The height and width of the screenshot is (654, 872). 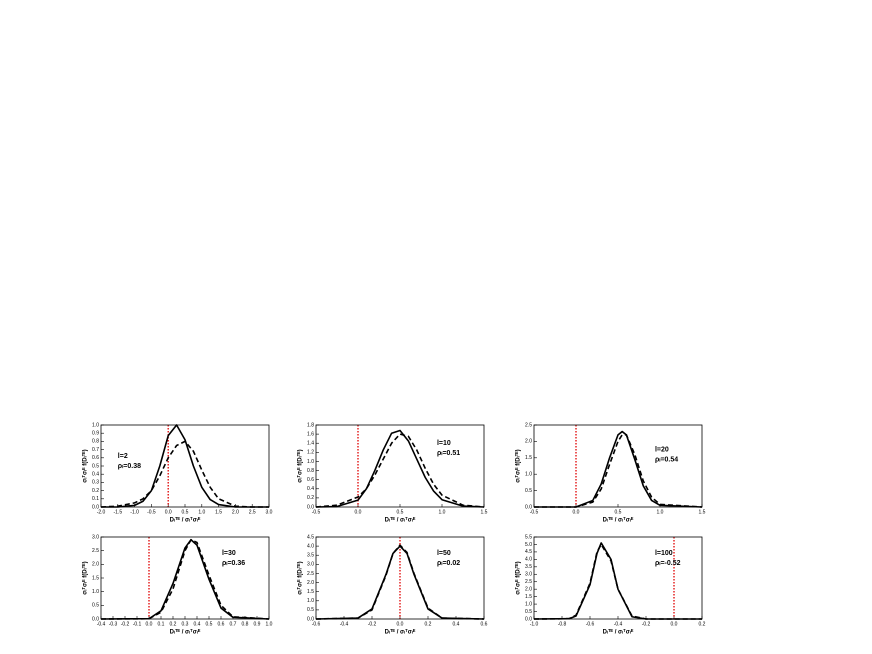 What do you see at coordinates (444, 443) in the screenshot?
I see `annotation: l=10` at bounding box center [444, 443].